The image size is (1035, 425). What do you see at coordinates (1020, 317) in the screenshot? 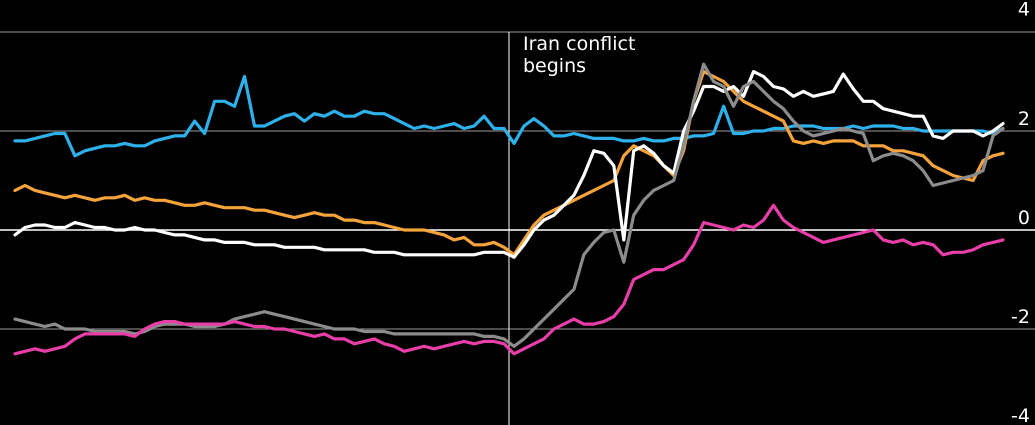
I see `y-tick-label: -2` at bounding box center [1020, 317].